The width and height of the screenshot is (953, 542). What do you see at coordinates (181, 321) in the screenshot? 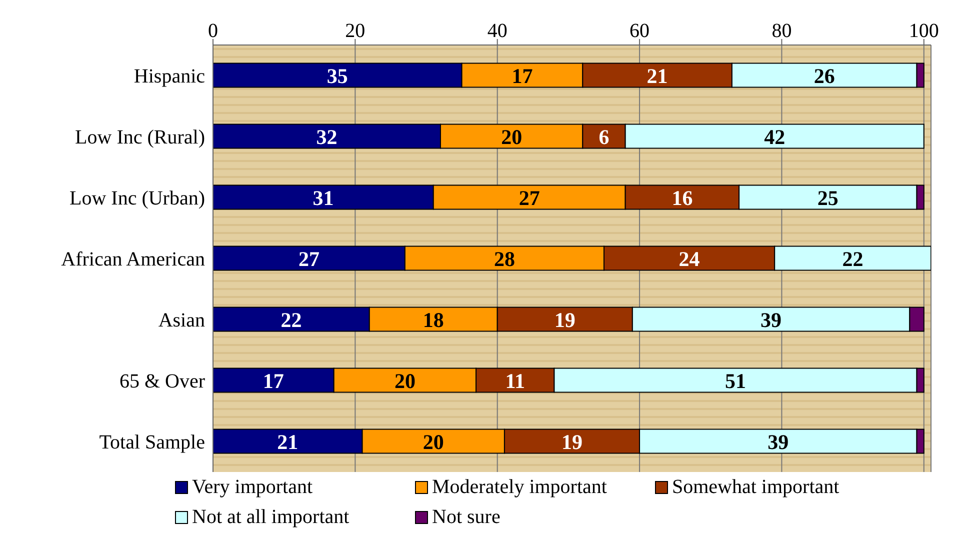
I see `y-tick-label: Asian` at bounding box center [181, 321].